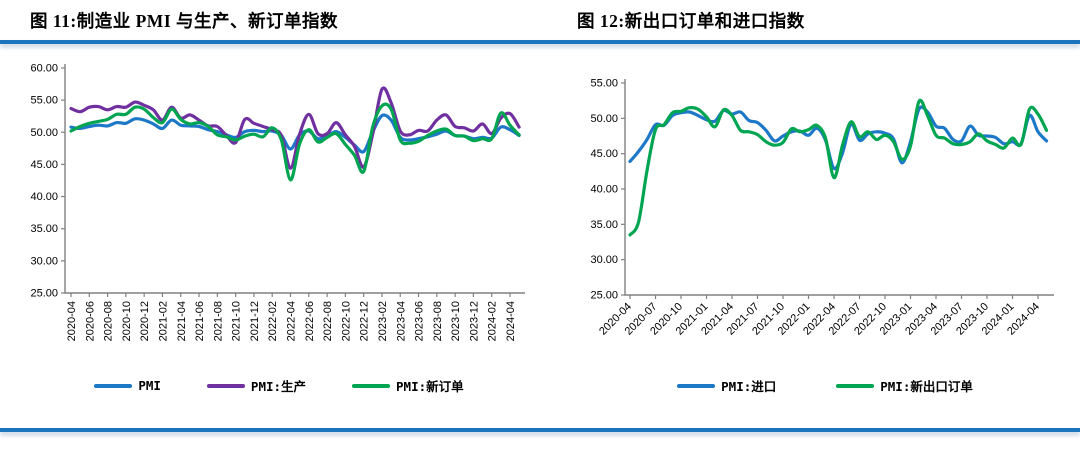  Describe the element at coordinates (438, 321) in the screenshot. I see `x-axis-tick-label: 2023-08` at that location.